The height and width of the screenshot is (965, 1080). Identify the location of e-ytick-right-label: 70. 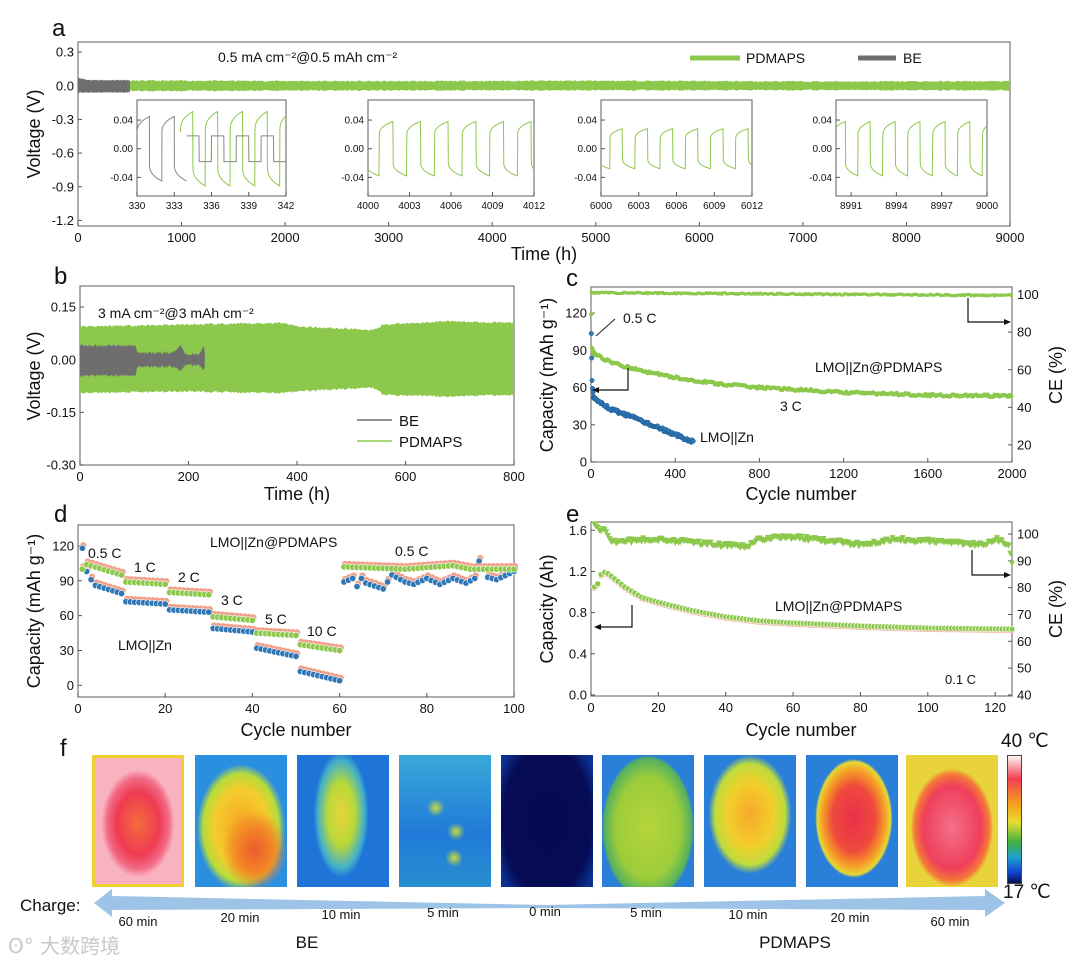
(1024, 614).